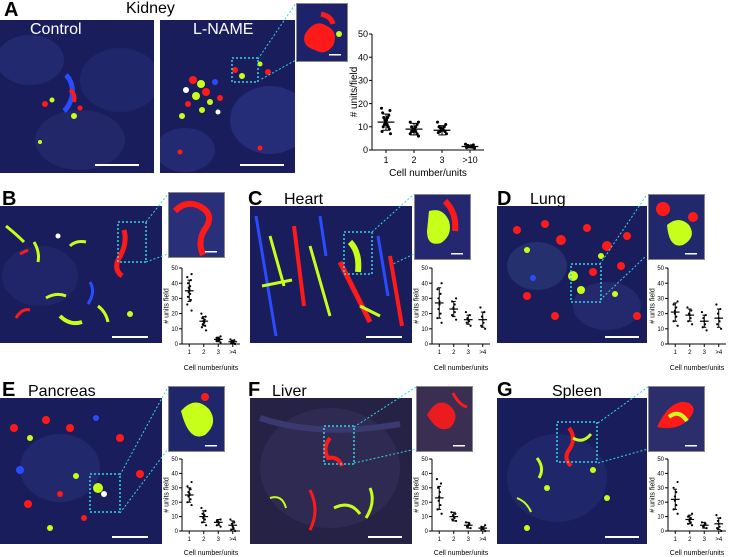  I want to click on liver-inset, so click(444, 419).